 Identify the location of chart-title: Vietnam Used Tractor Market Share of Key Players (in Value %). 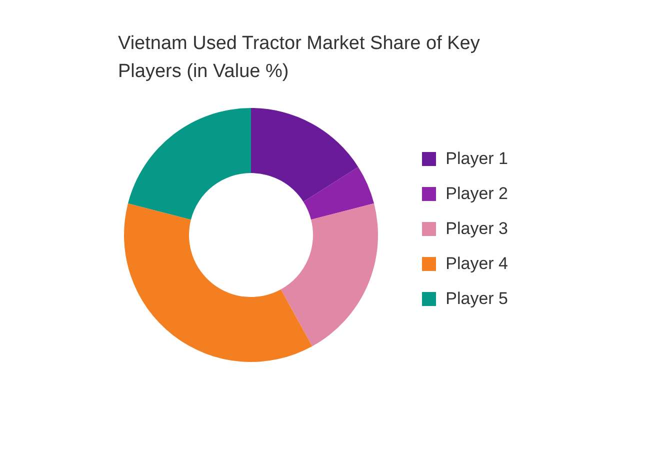
(299, 58).